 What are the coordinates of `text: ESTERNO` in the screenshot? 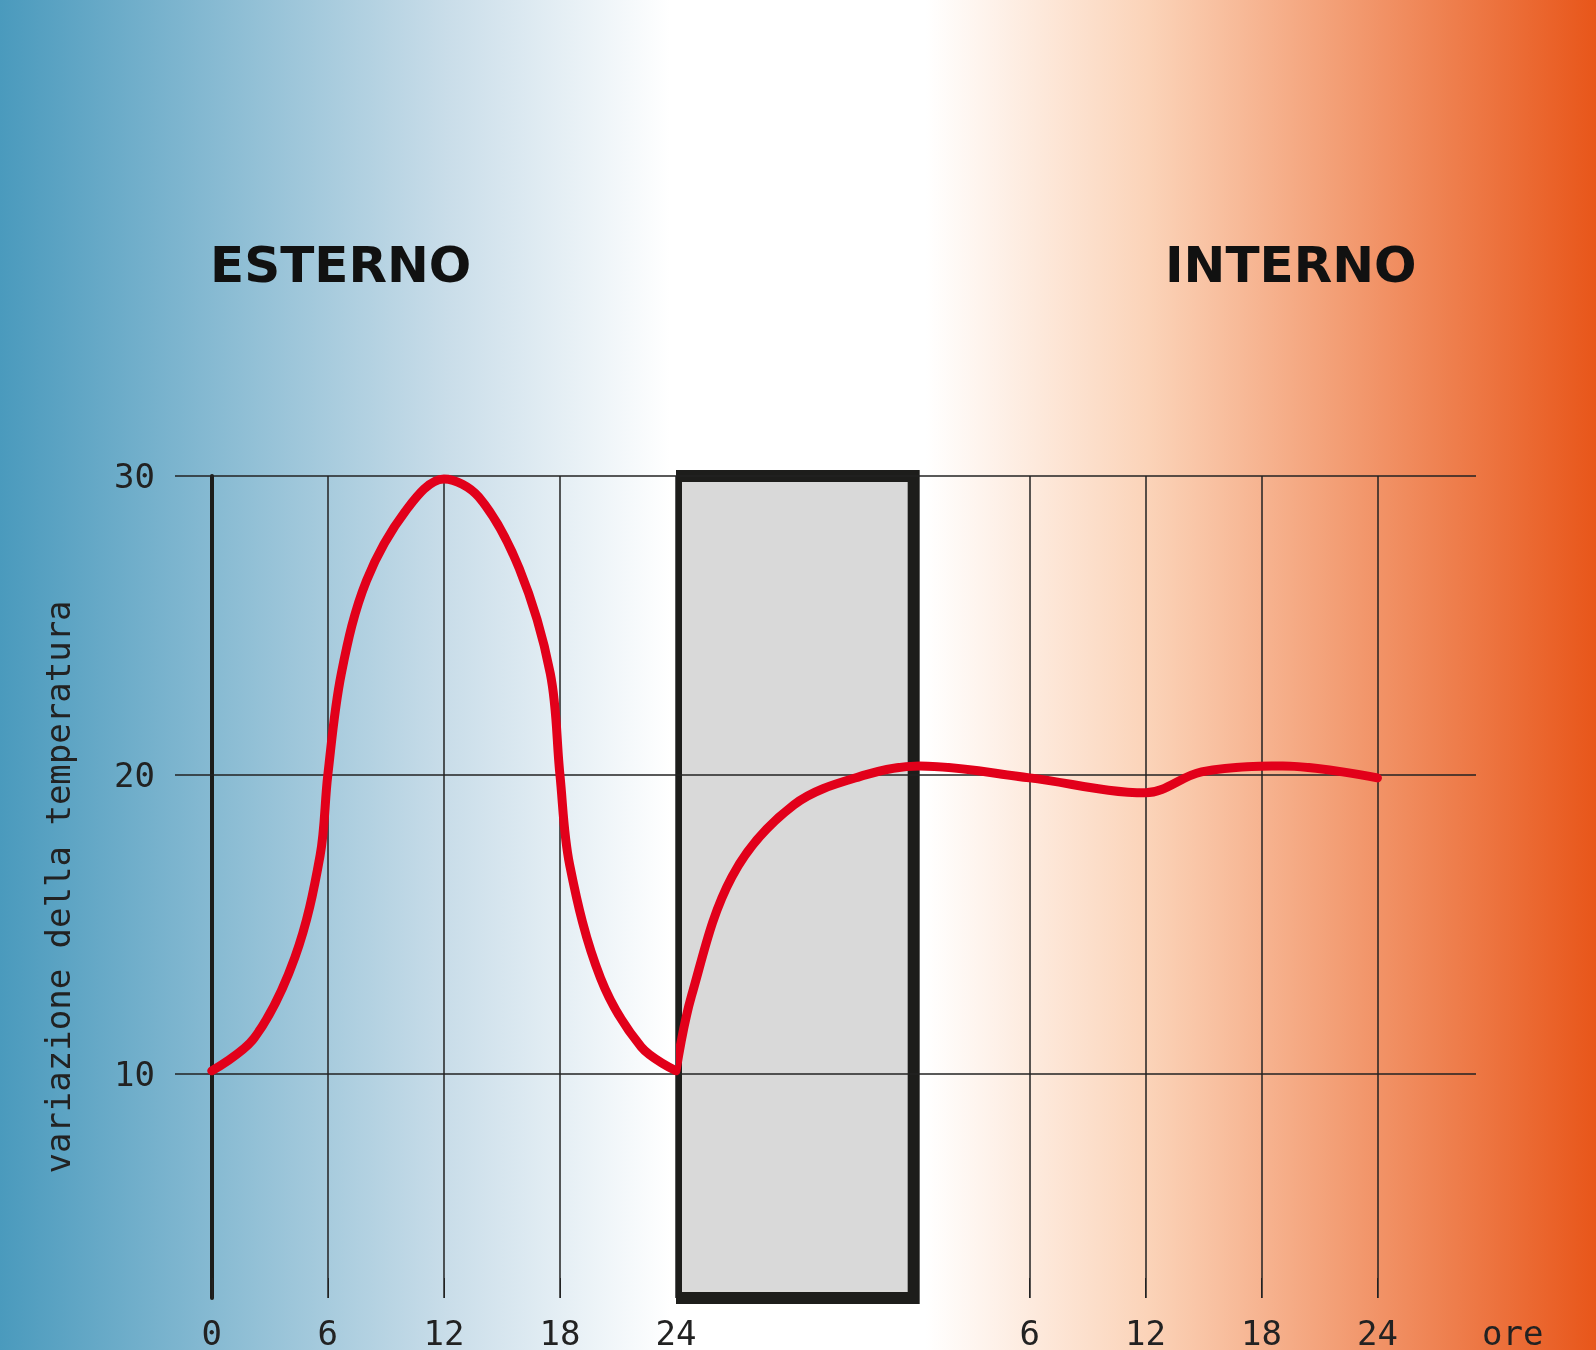 It's located at (341, 265).